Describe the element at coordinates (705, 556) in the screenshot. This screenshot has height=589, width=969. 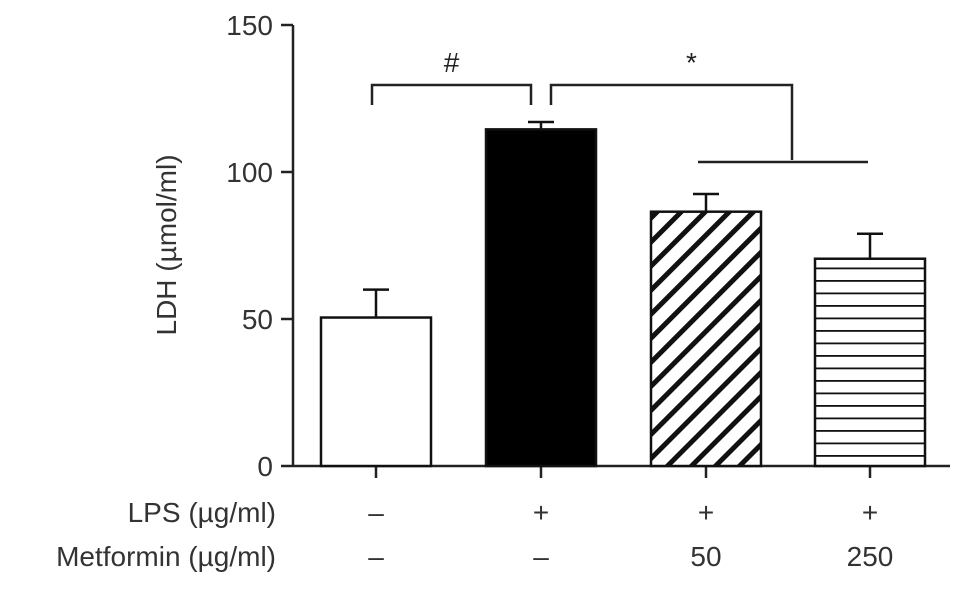
I see `condition-value-1-2: 50` at that location.